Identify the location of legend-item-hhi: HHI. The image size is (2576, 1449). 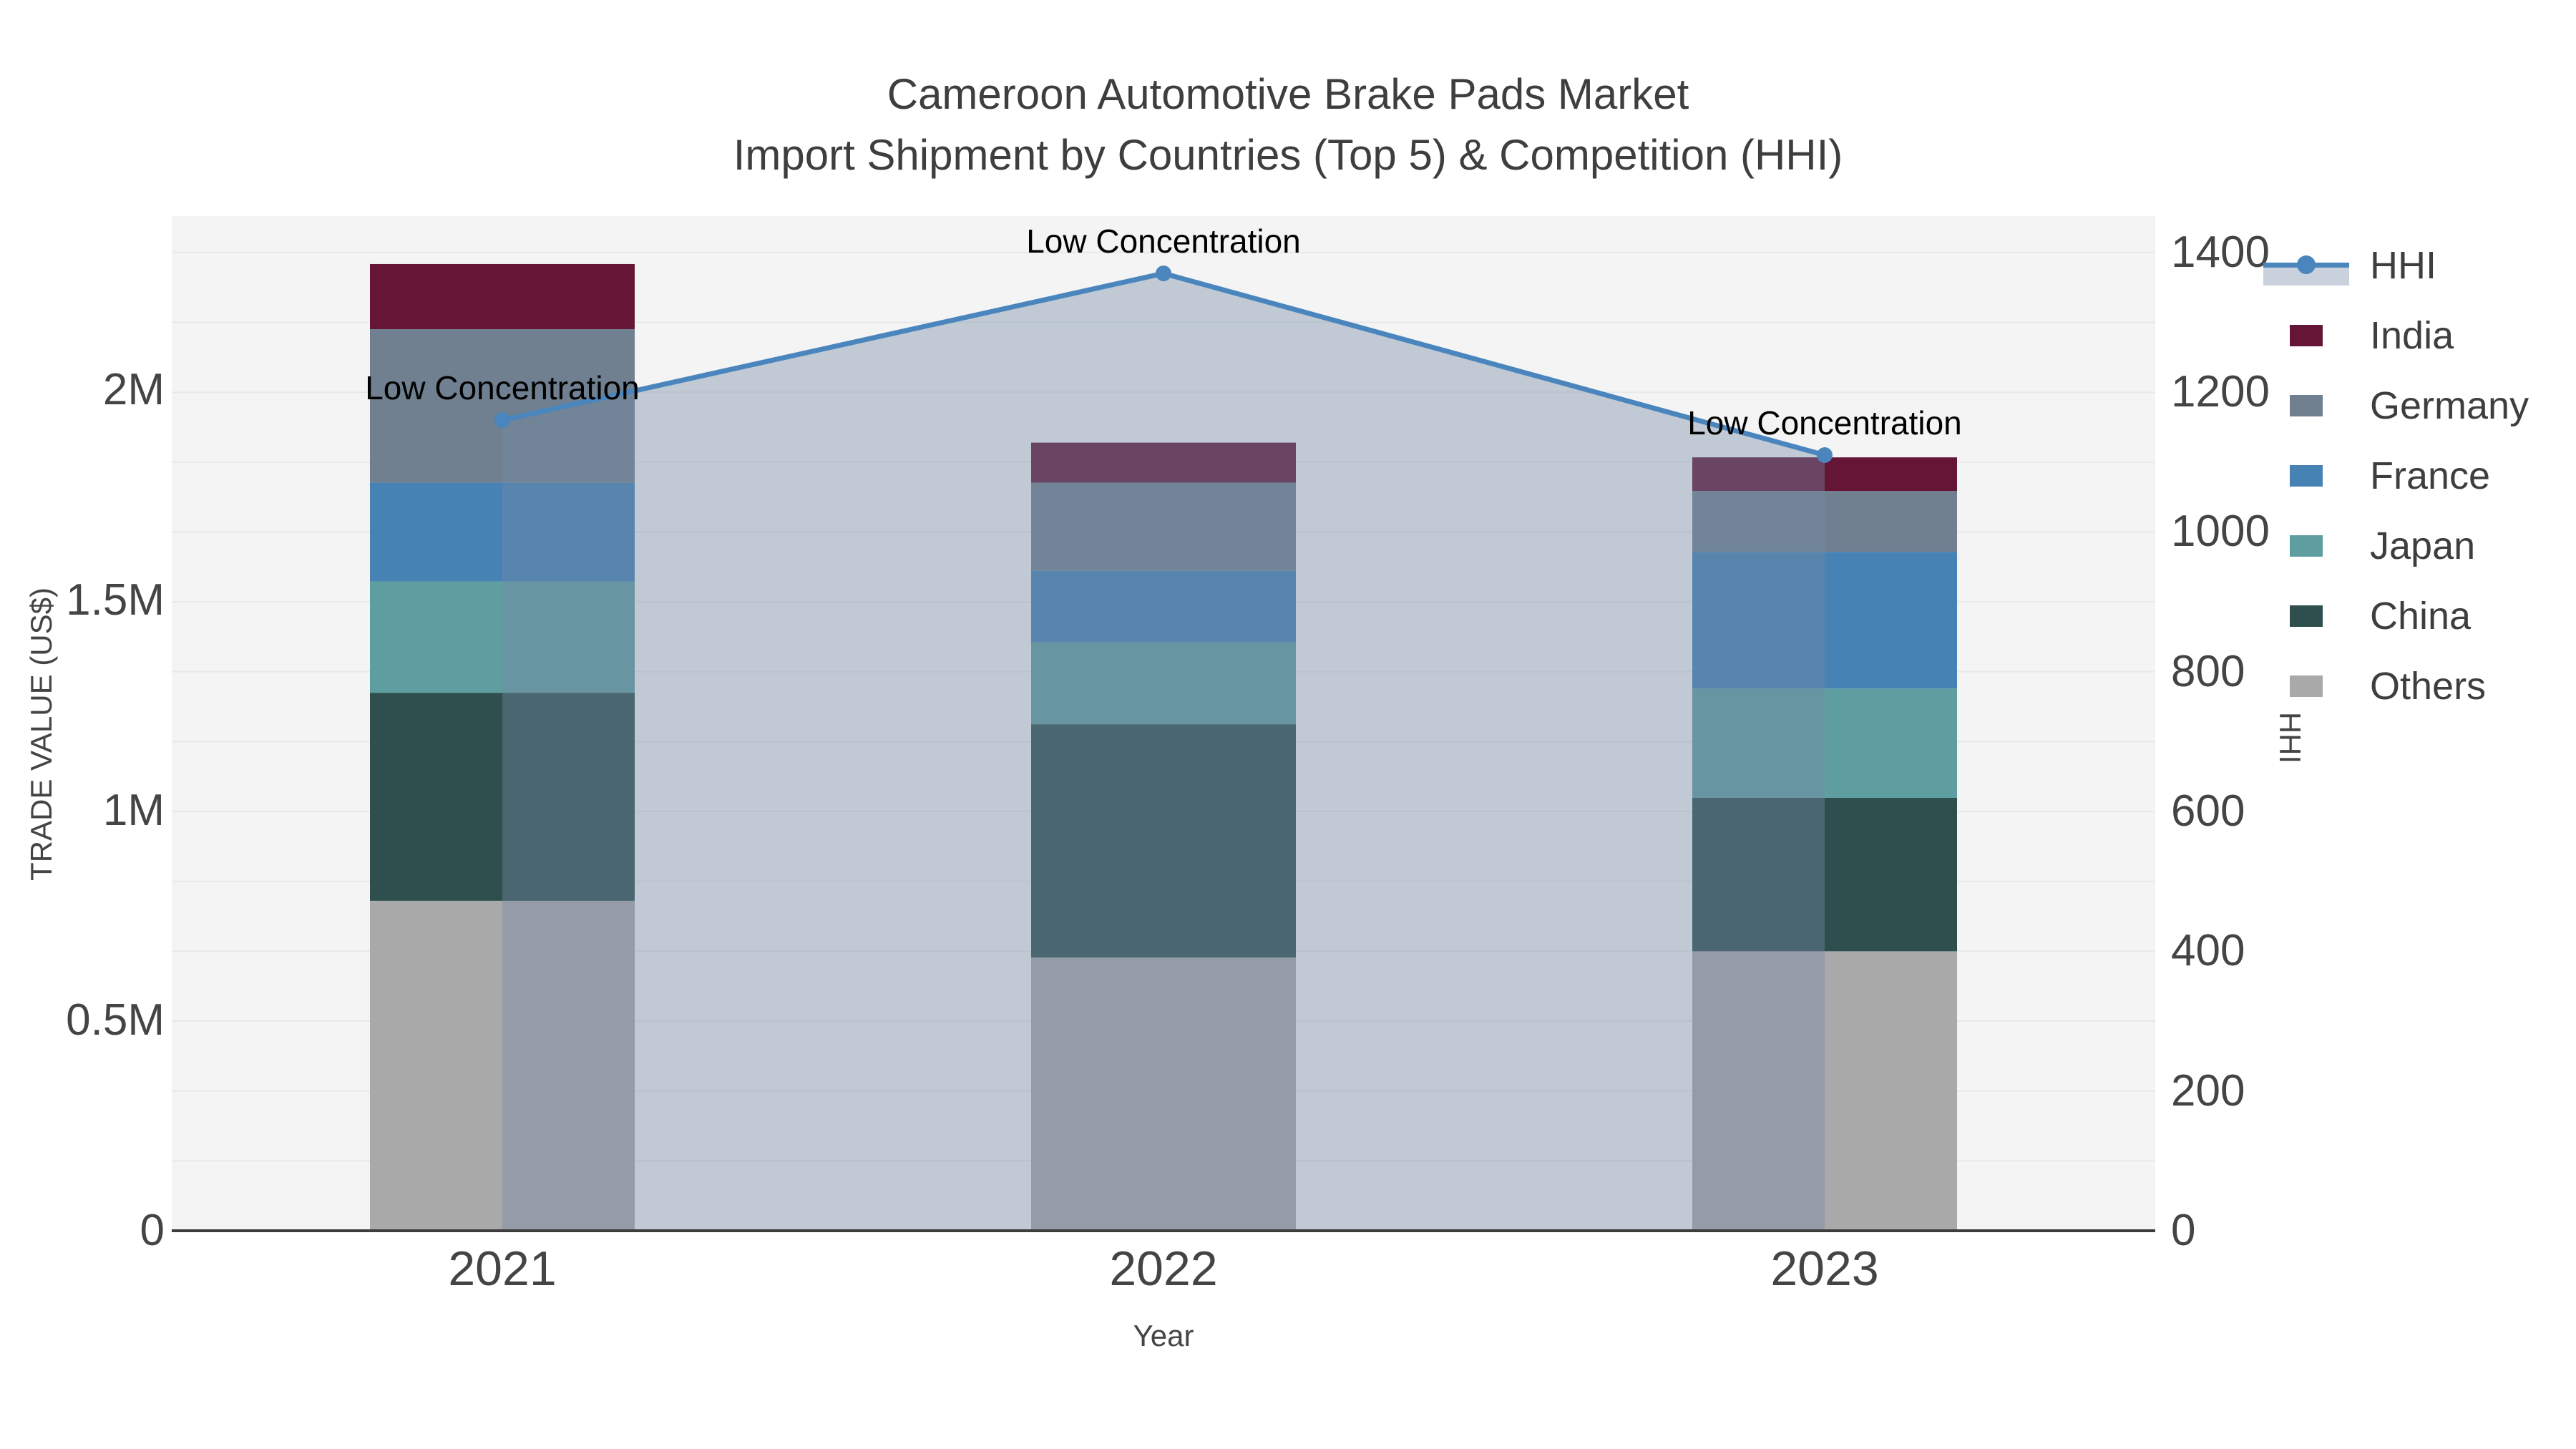
(2395, 265).